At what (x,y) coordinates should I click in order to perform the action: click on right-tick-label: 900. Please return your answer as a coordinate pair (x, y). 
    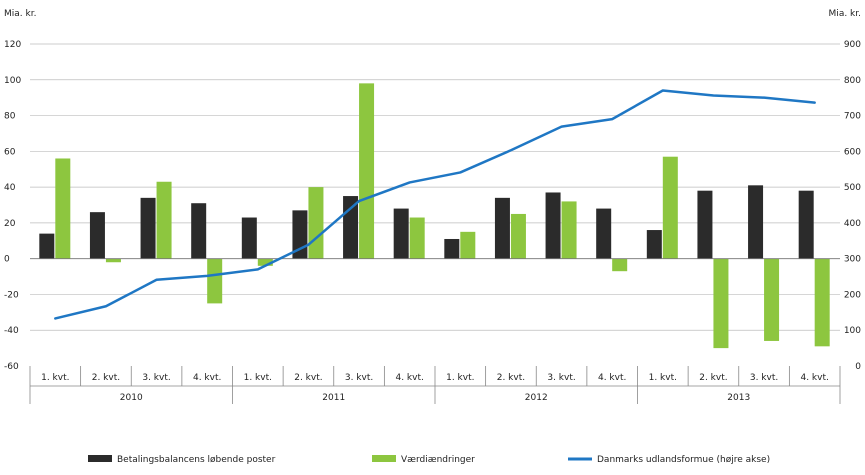
    Looking at the image, I should click on (852, 45).